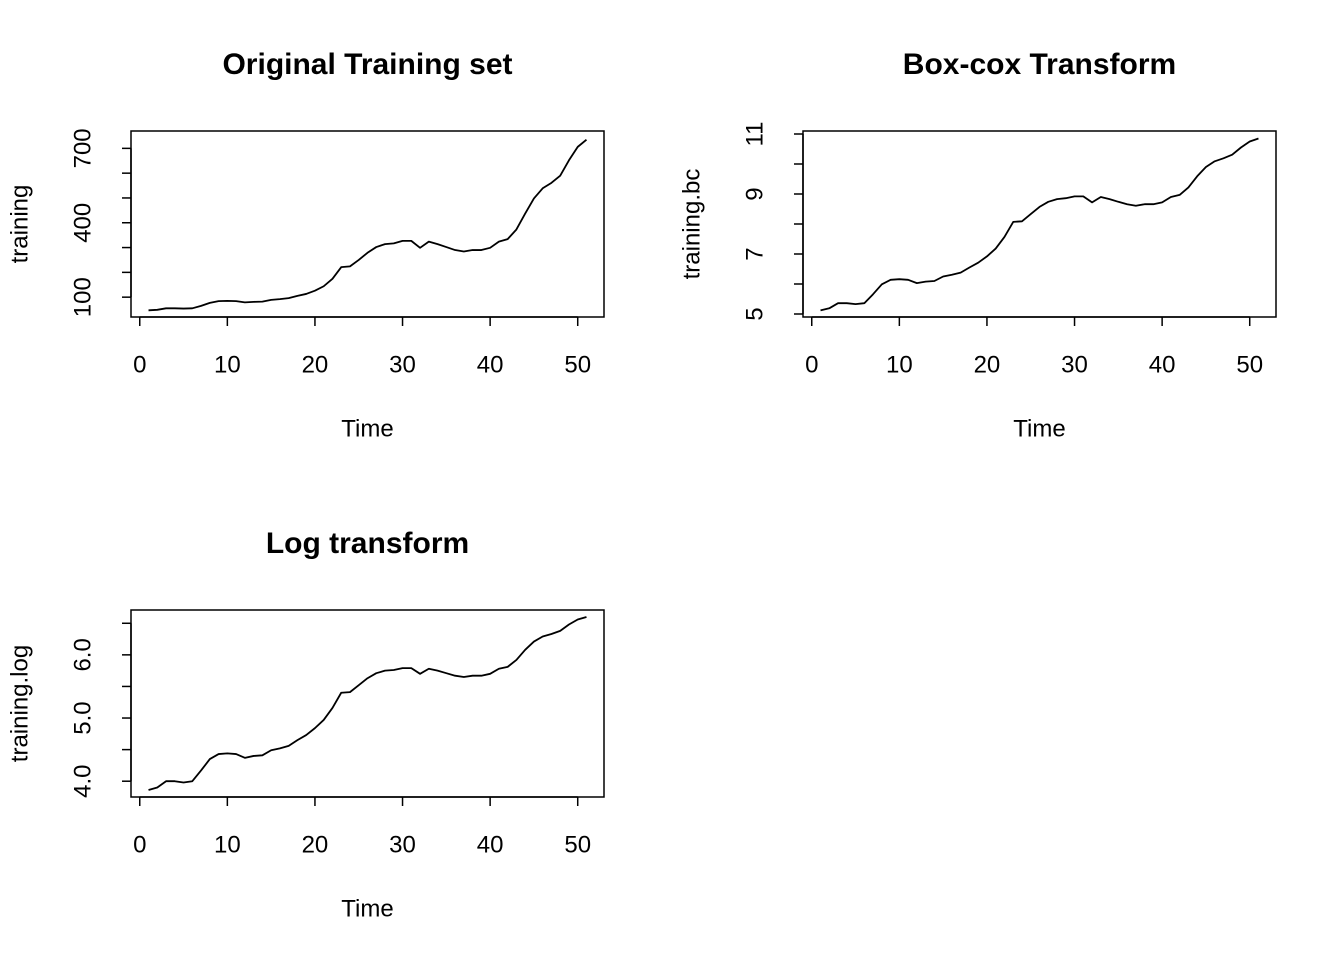 The image size is (1344, 960). What do you see at coordinates (82, 223) in the screenshot?
I see `y-tick-label: 400` at bounding box center [82, 223].